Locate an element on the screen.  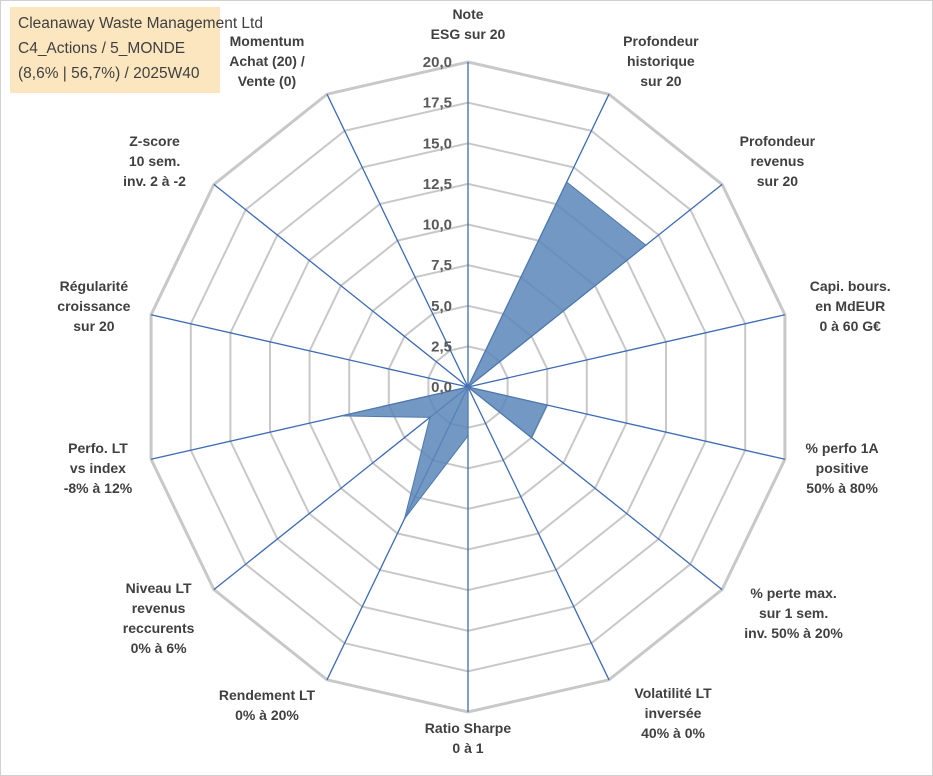
portfolio-name: C4_Actions / 5_MONDE is located at coordinates (102, 48).